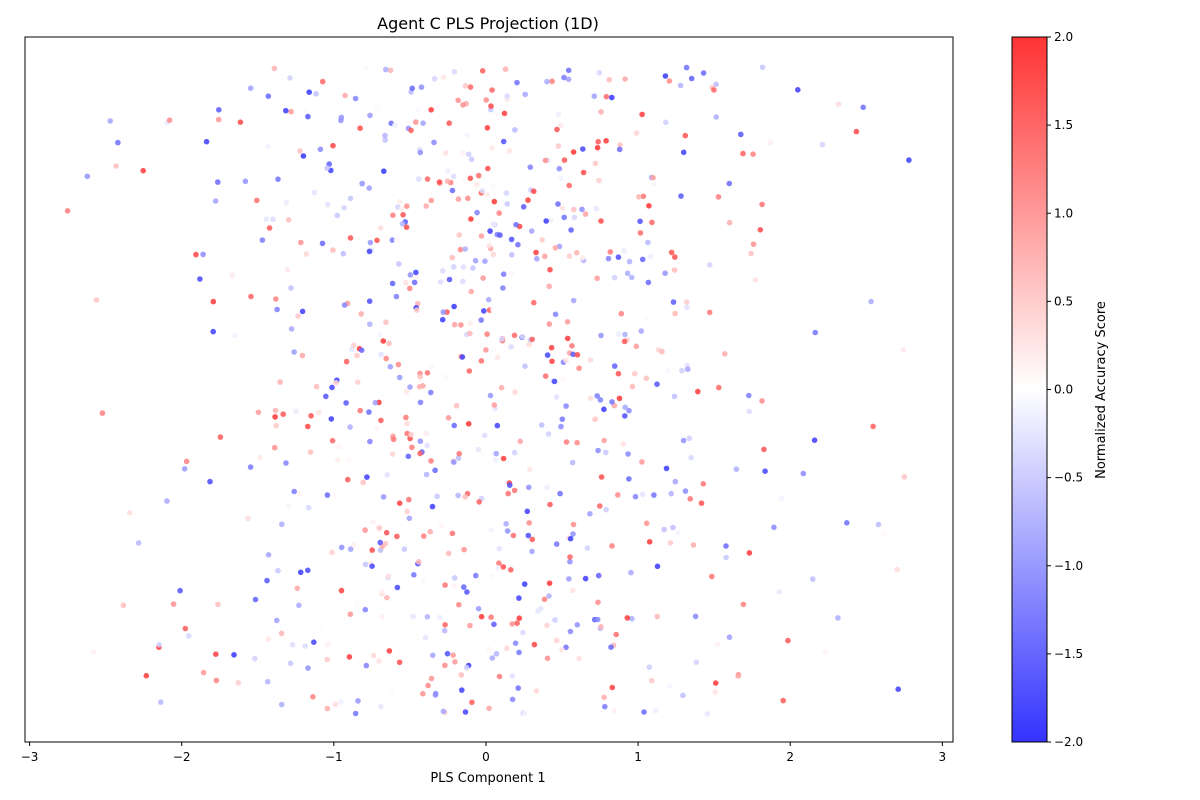  What do you see at coordinates (1068, 742) in the screenshot?
I see `colorbar-tick-label: −2.0` at bounding box center [1068, 742].